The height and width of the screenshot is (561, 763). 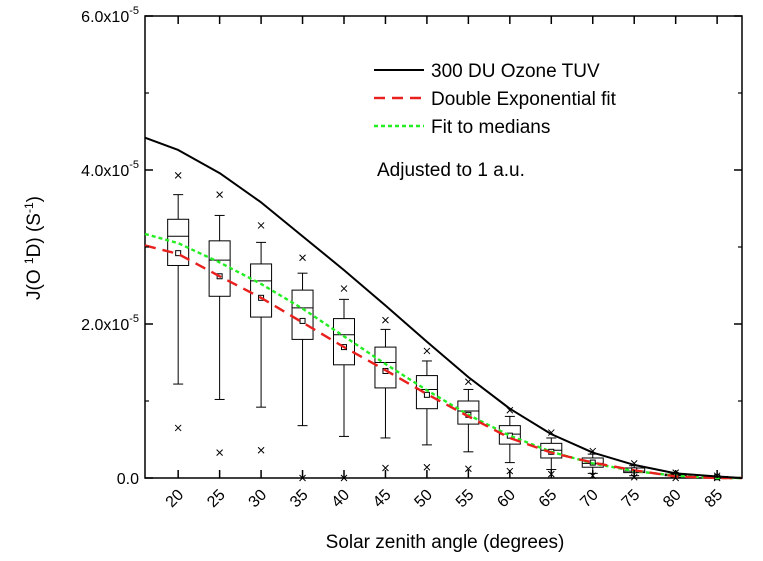 What do you see at coordinates (490, 127) in the screenshot?
I see `legend-label: Fit to medians` at bounding box center [490, 127].